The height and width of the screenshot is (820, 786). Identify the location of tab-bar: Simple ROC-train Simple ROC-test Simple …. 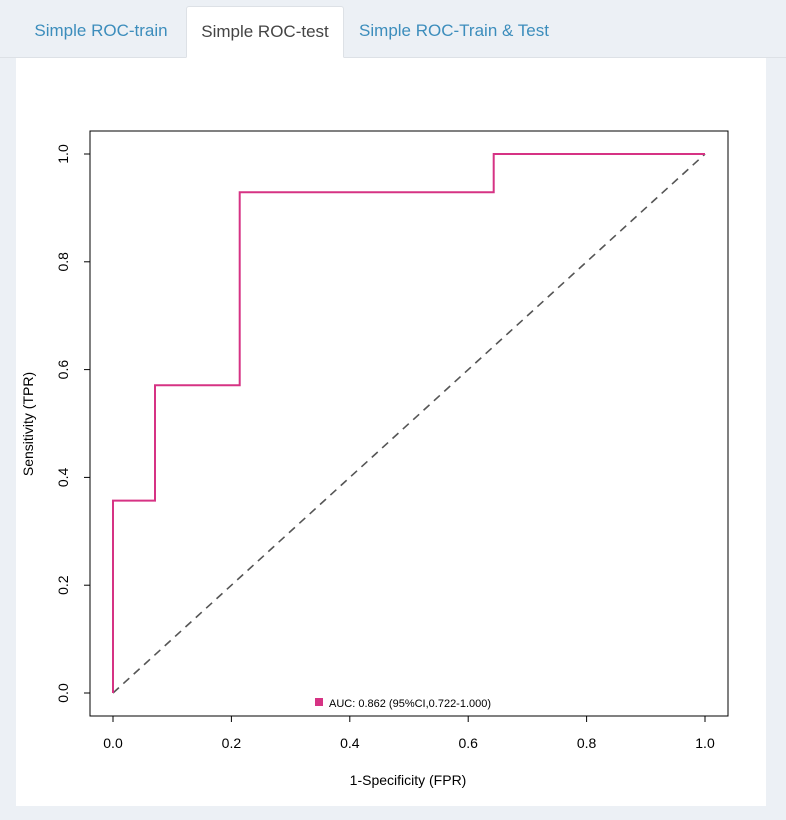
(393, 29).